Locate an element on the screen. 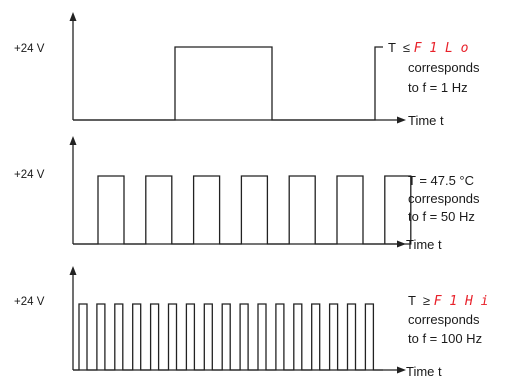  frequency-label-3: to f = 100 Hz is located at coordinates (445, 338).